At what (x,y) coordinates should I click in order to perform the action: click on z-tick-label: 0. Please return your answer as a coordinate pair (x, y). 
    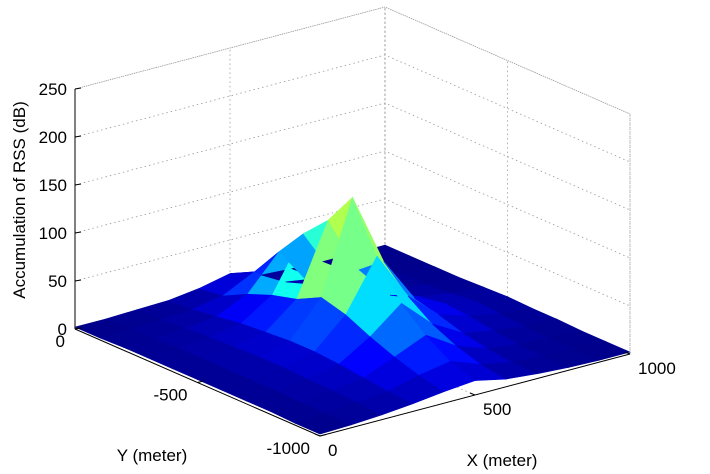
    Looking at the image, I should click on (62, 329).